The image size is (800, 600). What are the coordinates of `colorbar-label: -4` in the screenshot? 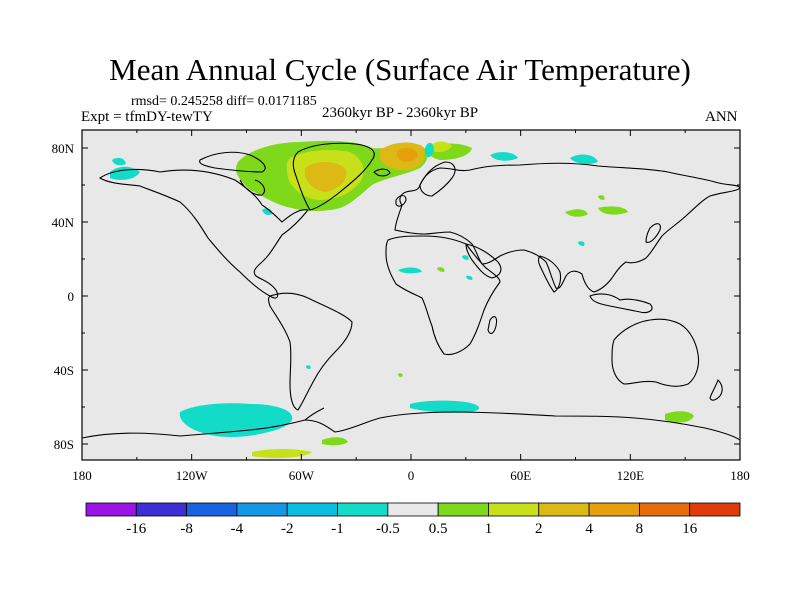 It's located at (237, 529).